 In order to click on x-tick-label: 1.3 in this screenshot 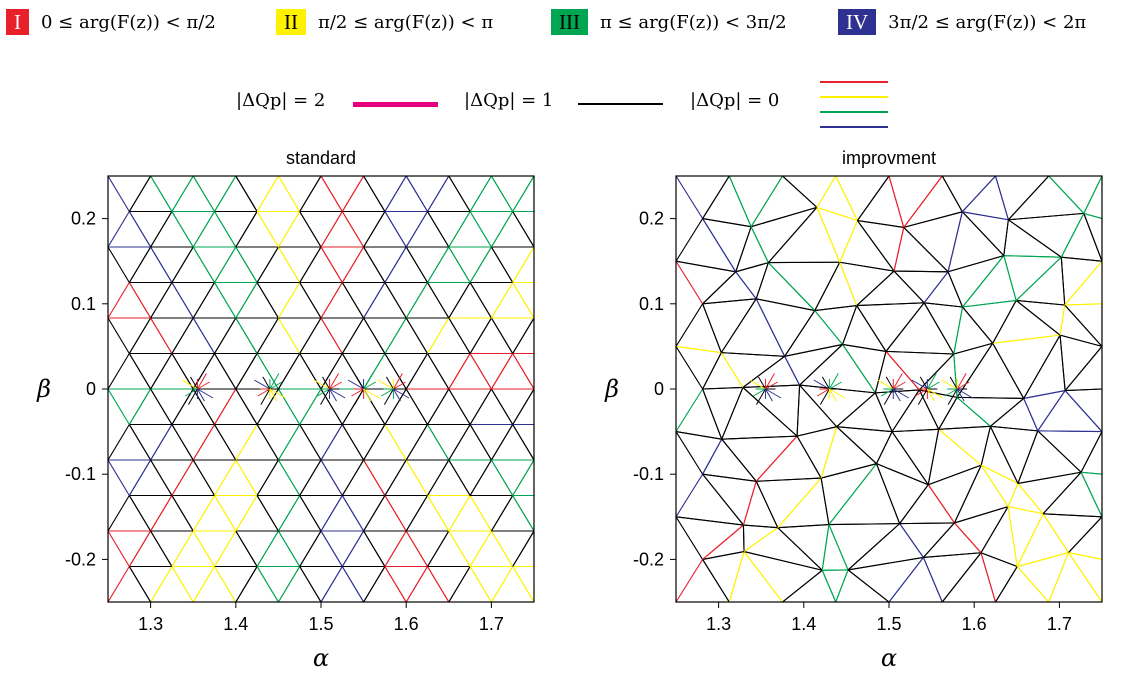, I will do `click(150, 624)`.